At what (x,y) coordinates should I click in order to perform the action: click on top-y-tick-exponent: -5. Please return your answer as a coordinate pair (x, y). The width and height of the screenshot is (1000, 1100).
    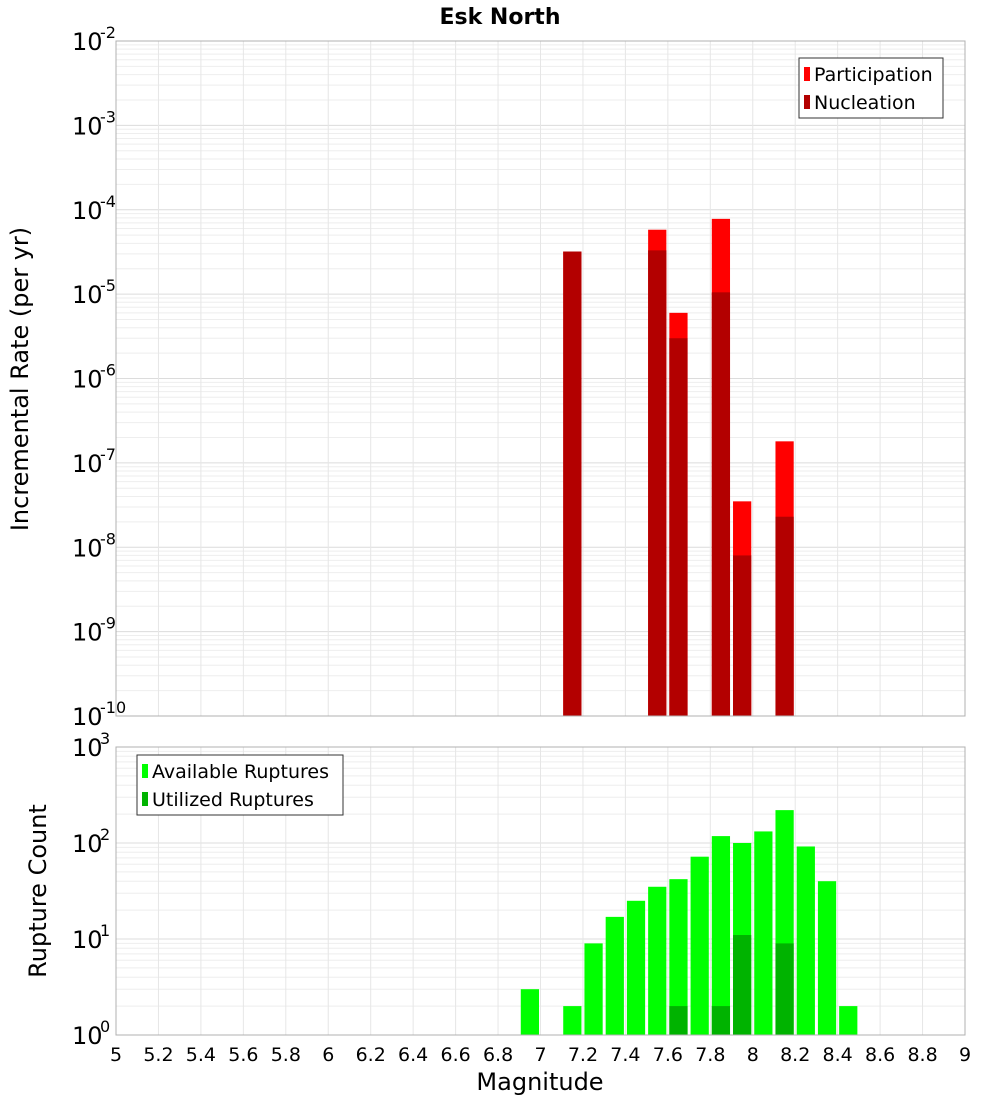
    Looking at the image, I should click on (108, 285).